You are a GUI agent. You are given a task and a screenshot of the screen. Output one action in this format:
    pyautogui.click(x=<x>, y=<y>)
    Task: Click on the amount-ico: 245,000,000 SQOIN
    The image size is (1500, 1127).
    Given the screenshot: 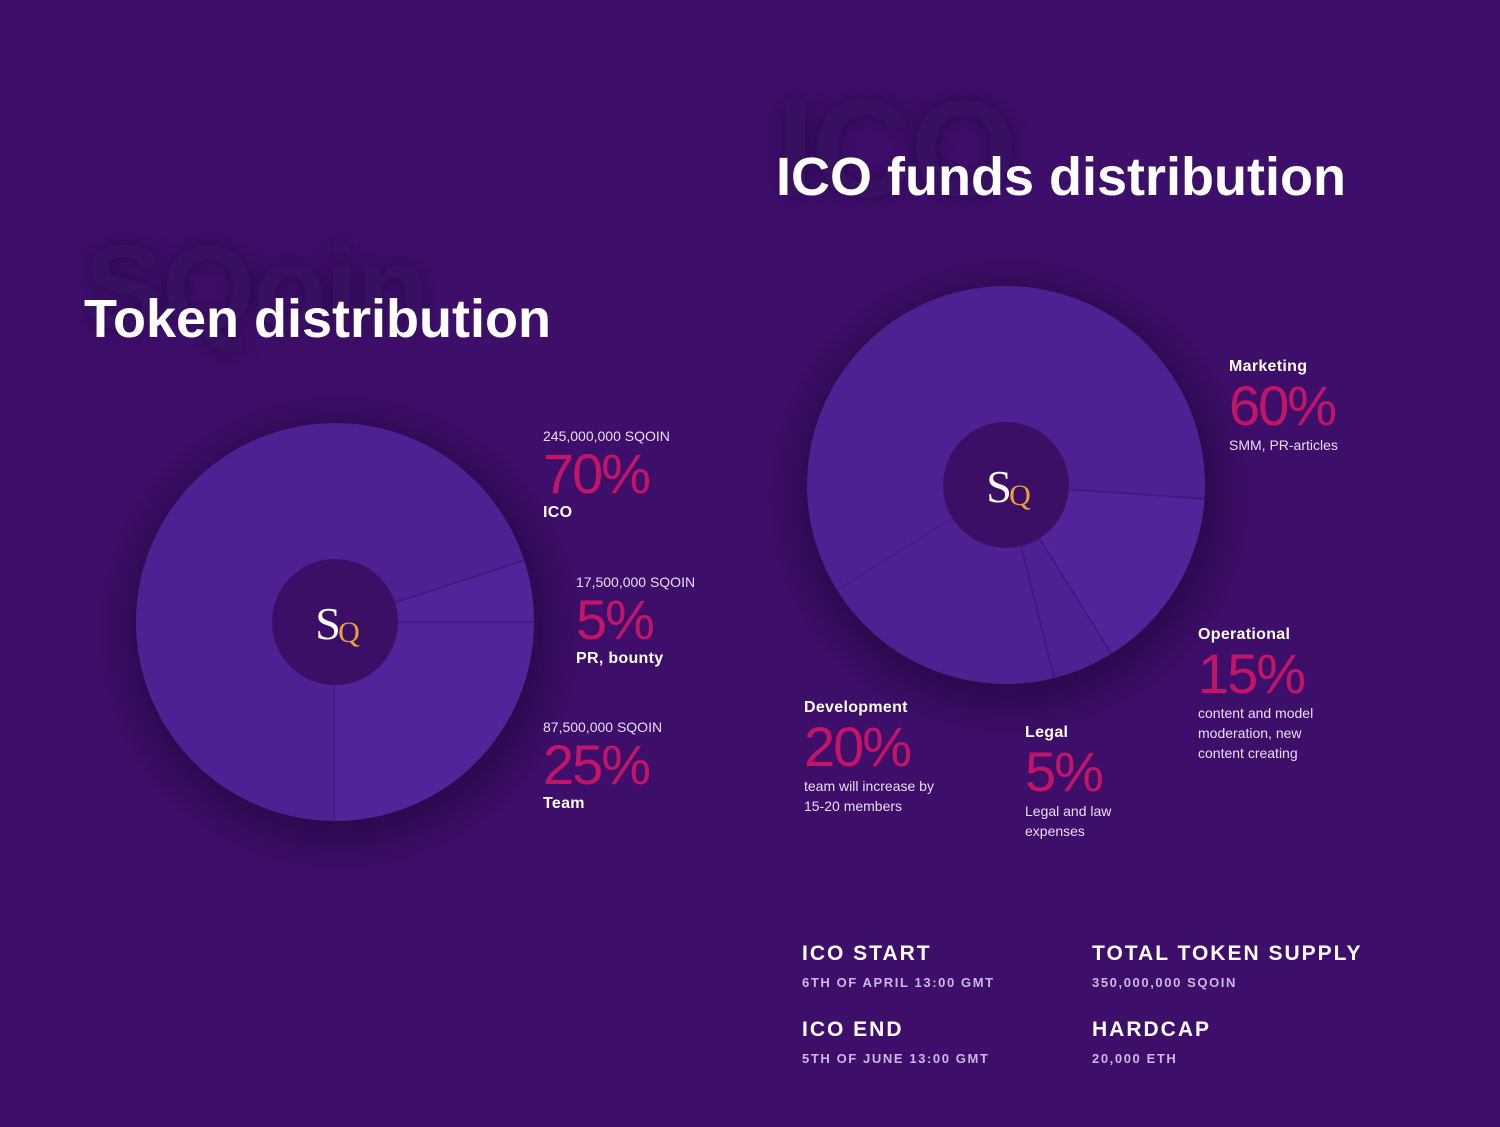 What is the action you would take?
    pyautogui.click(x=606, y=436)
    